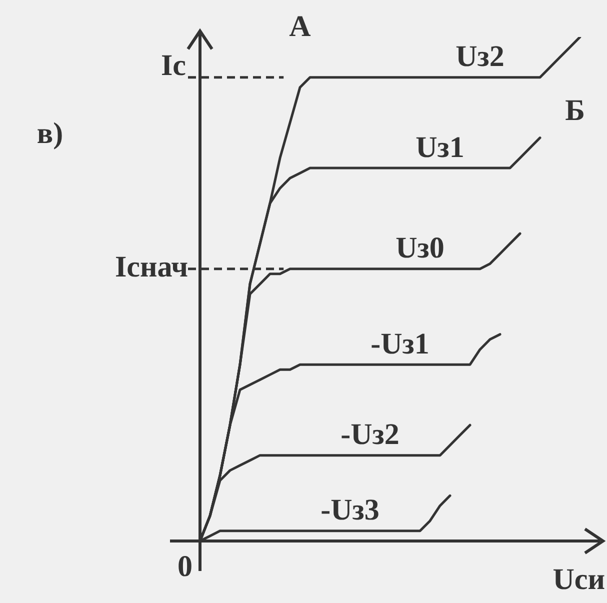 The width and height of the screenshot is (607, 603). I want to click on y-axis-title: Iс, so click(173, 65).